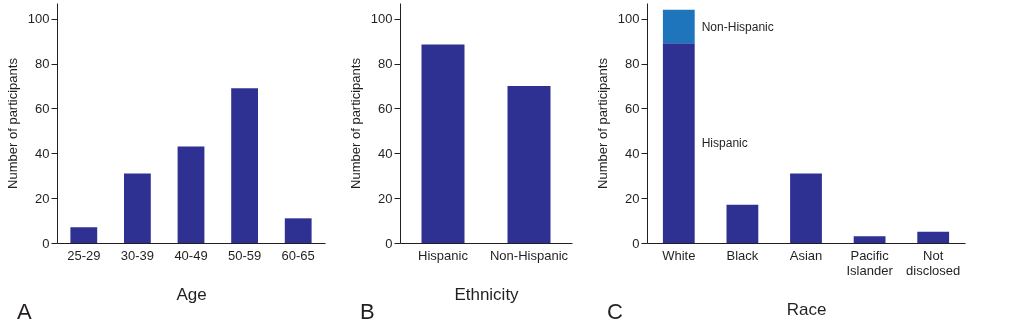 The width and height of the screenshot is (1024, 326). Describe the element at coordinates (298, 255) in the screenshot. I see `x-tick-label: 60-65` at that location.